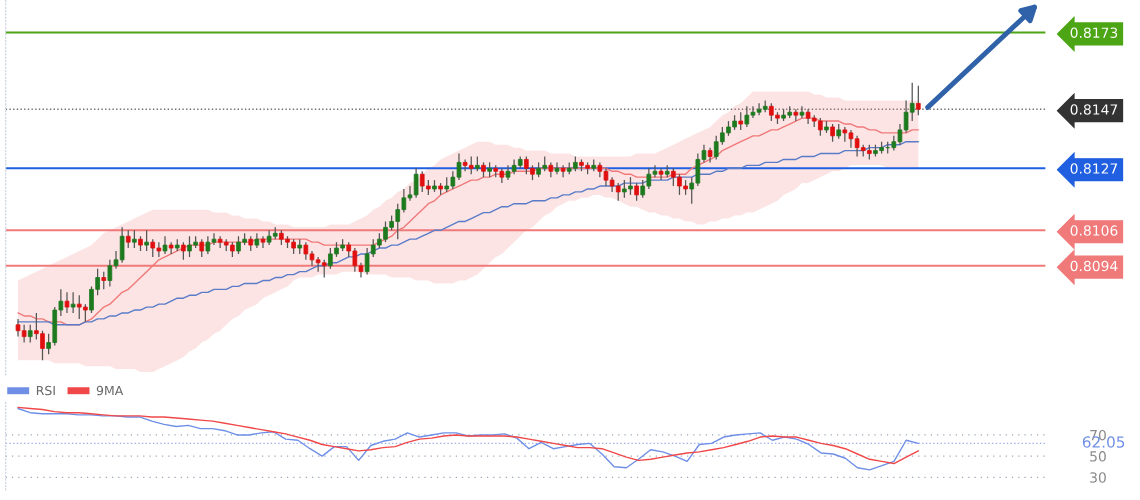  What do you see at coordinates (110, 390) in the screenshot?
I see `legend-label: 9MA` at bounding box center [110, 390].